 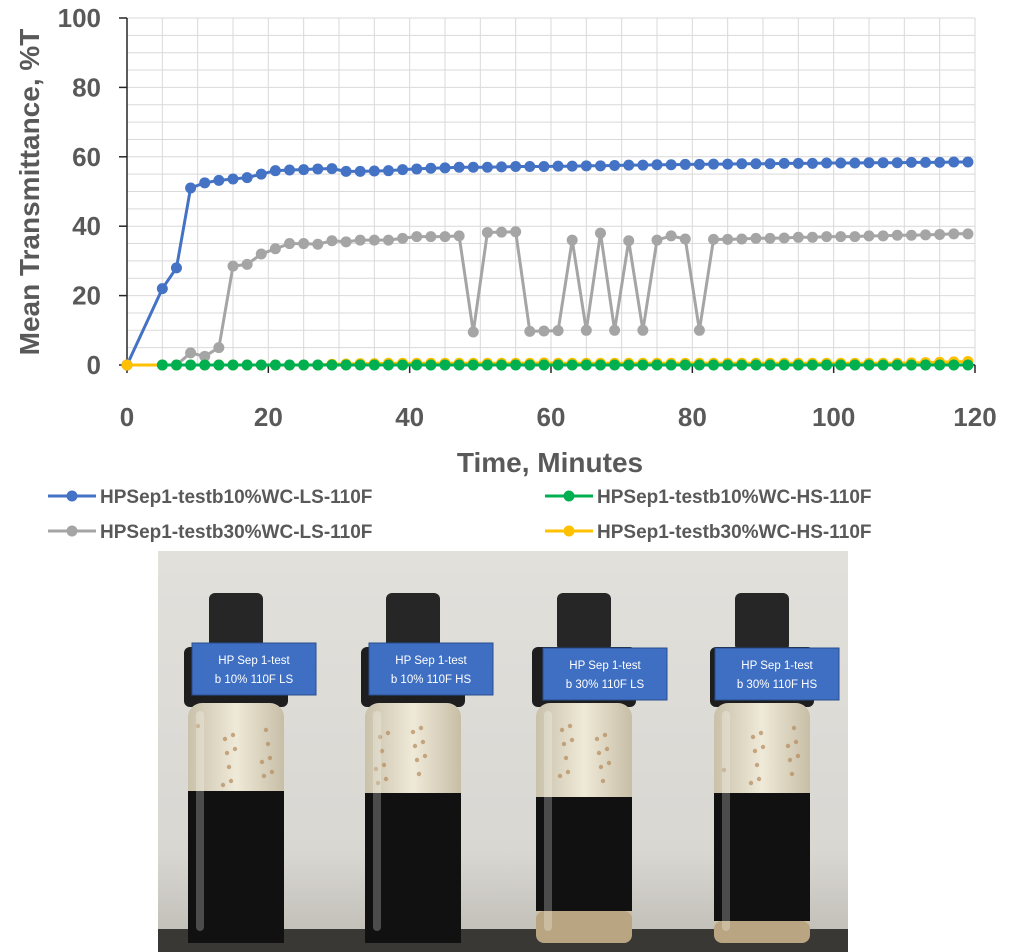 I want to click on vial-cap, so click(x=236, y=622).